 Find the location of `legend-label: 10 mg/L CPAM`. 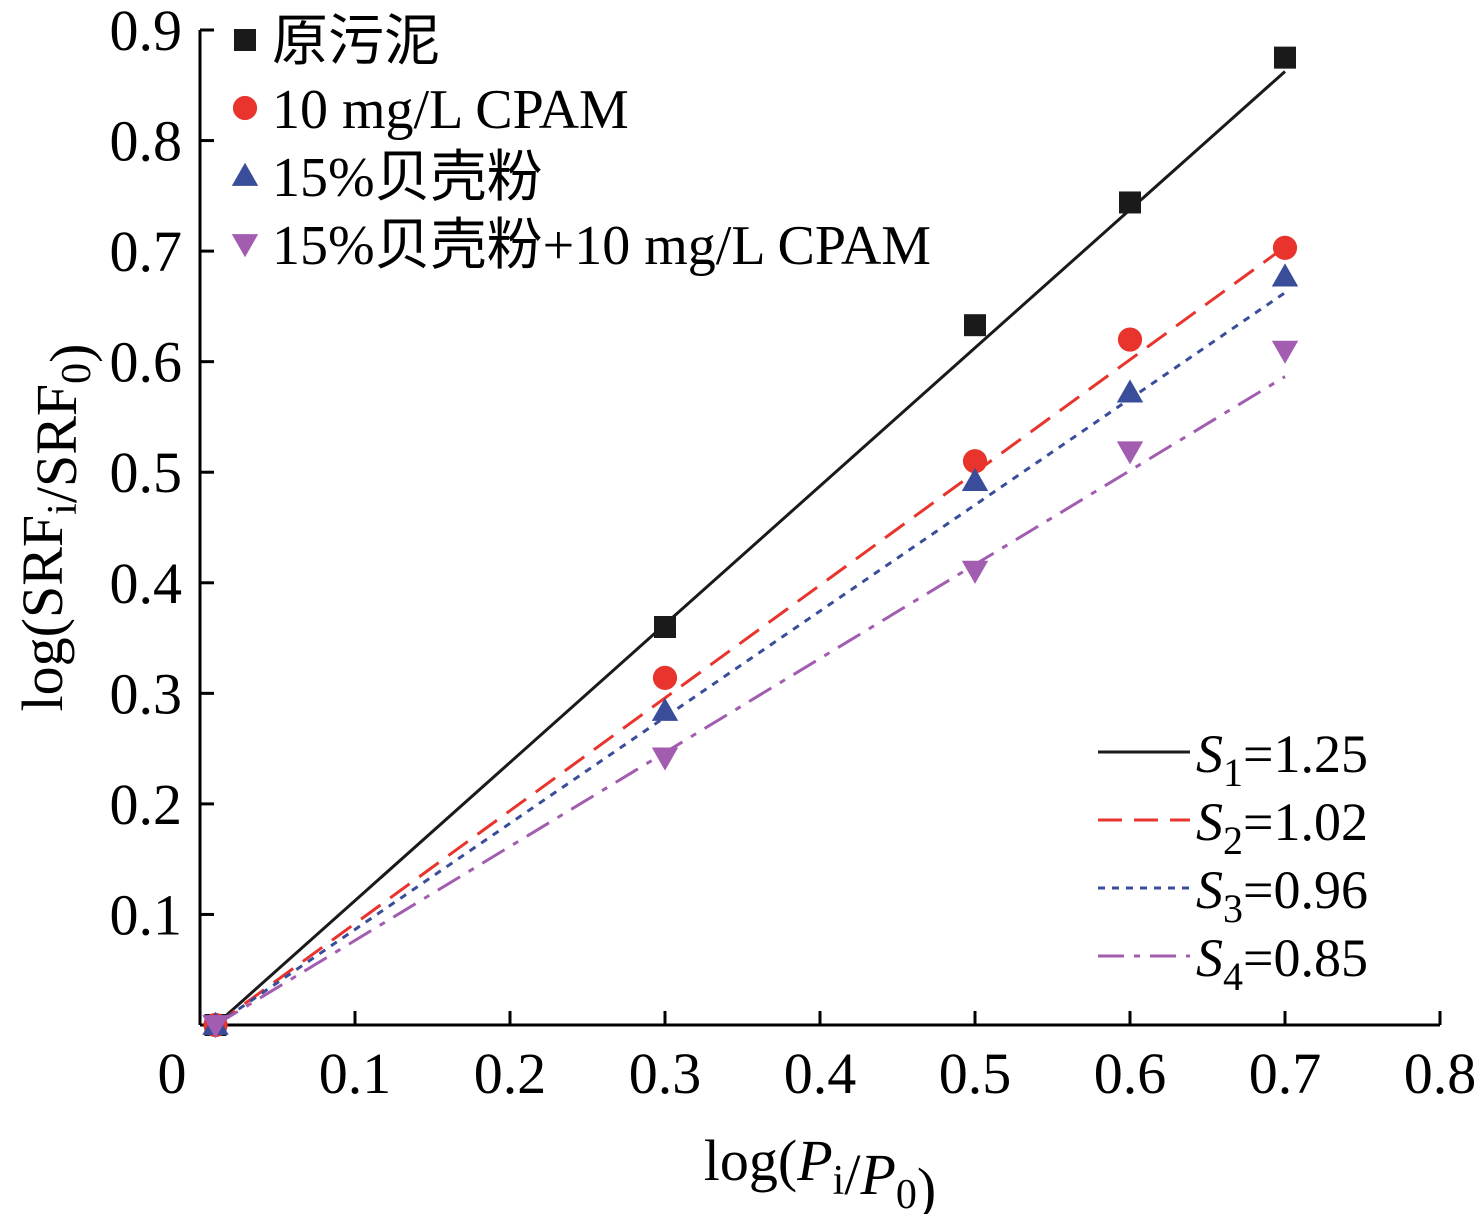

legend-label: 10 mg/L CPAM is located at coordinates (450, 110).